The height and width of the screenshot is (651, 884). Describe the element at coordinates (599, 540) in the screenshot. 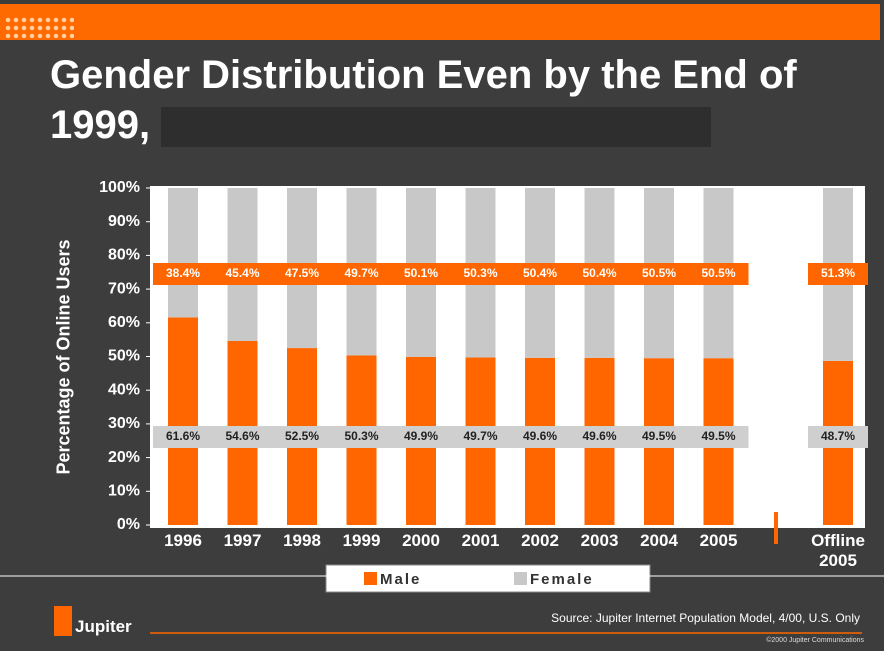

I see `x-tick-label: 2003` at that location.